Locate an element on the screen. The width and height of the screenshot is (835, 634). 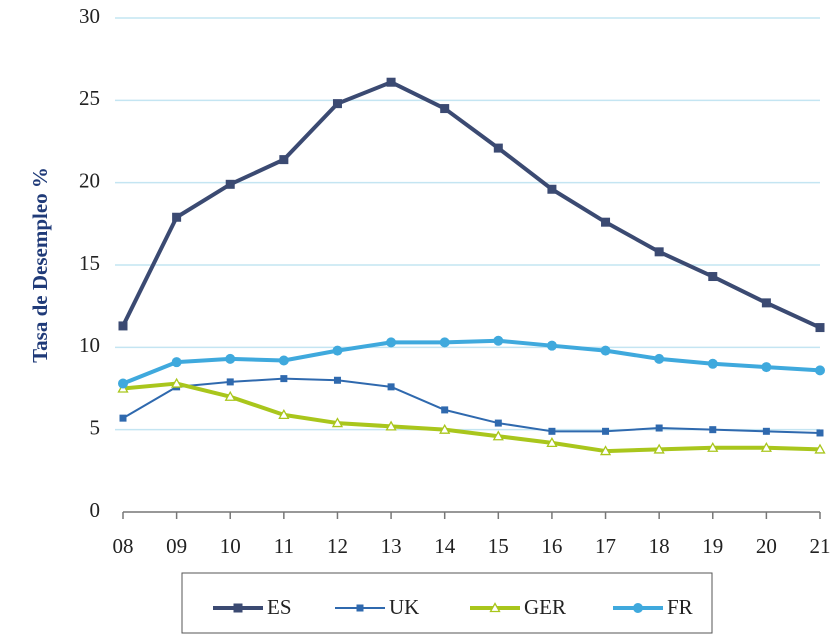
y-tick-label: 20 is located at coordinates (89, 180).